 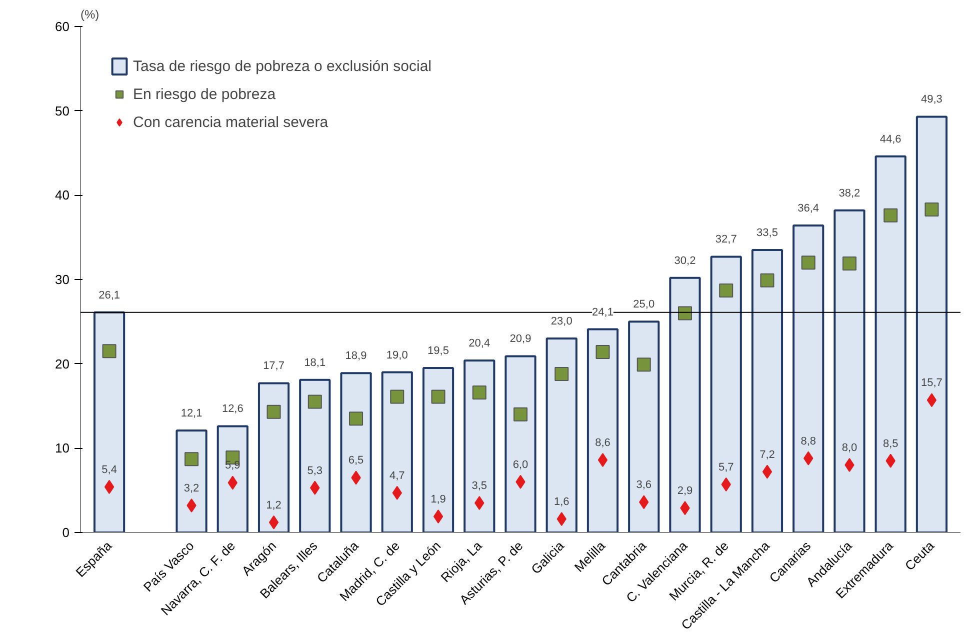 I want to click on data-label: 26,1, so click(x=109, y=295).